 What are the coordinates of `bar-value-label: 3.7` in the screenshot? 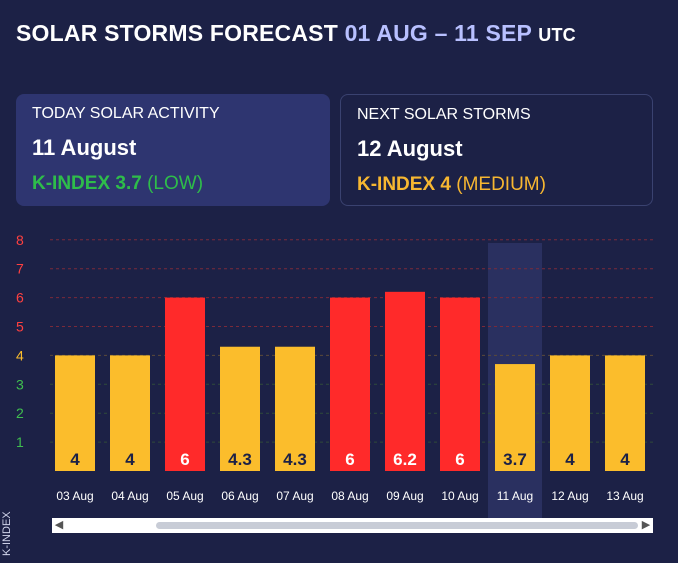 It's located at (515, 459).